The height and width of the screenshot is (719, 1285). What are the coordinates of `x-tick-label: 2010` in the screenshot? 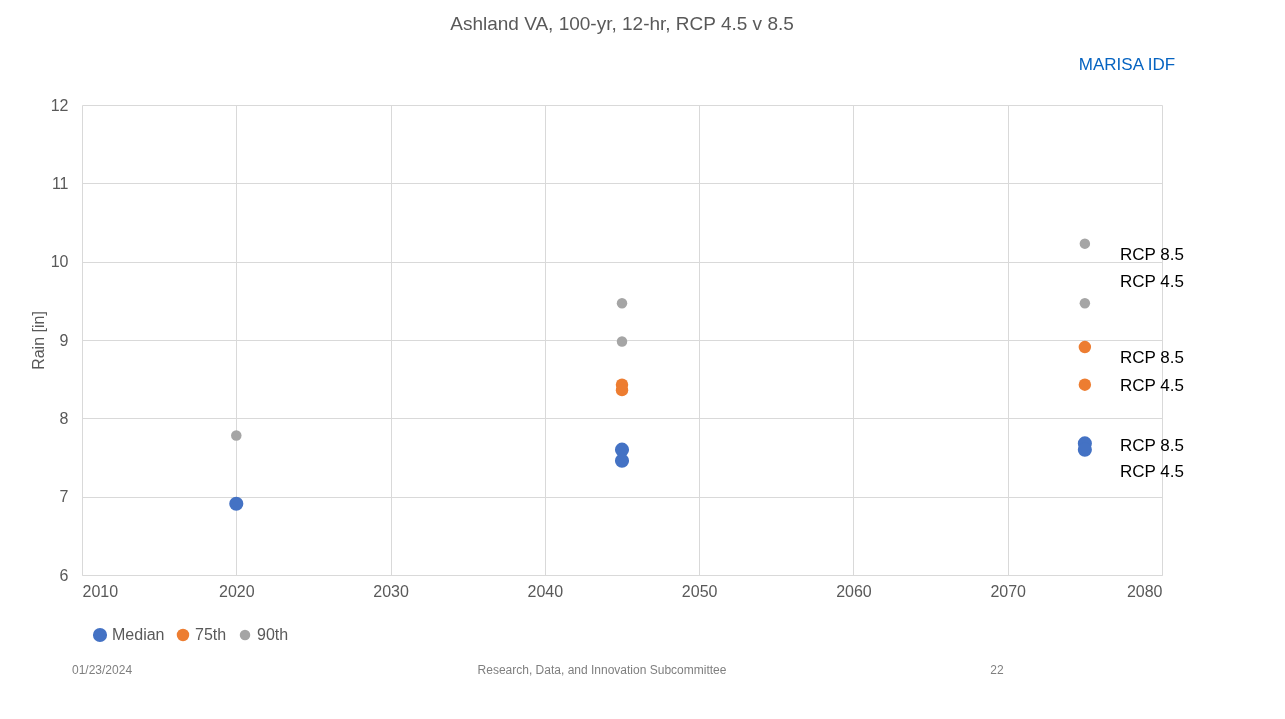 It's located at (100, 591).